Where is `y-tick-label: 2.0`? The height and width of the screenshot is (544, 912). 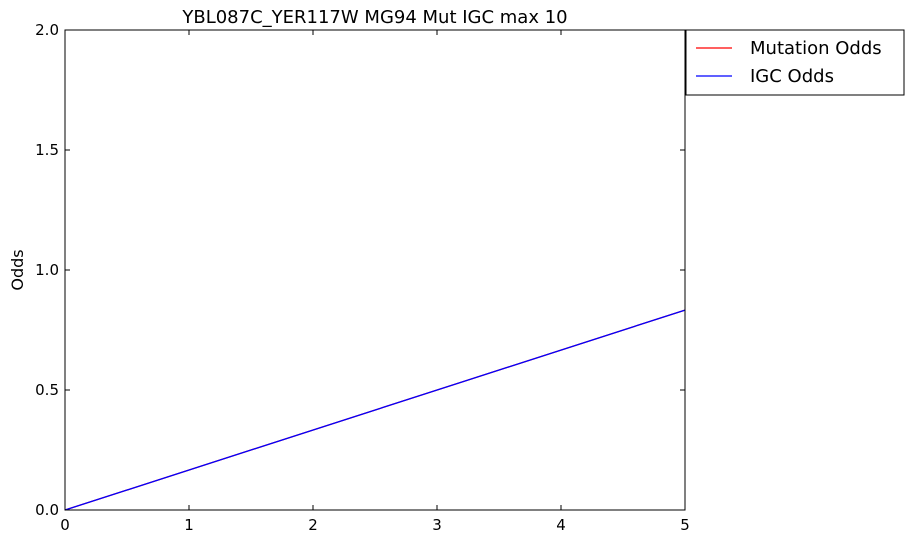 y-tick-label: 2.0 is located at coordinates (47, 30).